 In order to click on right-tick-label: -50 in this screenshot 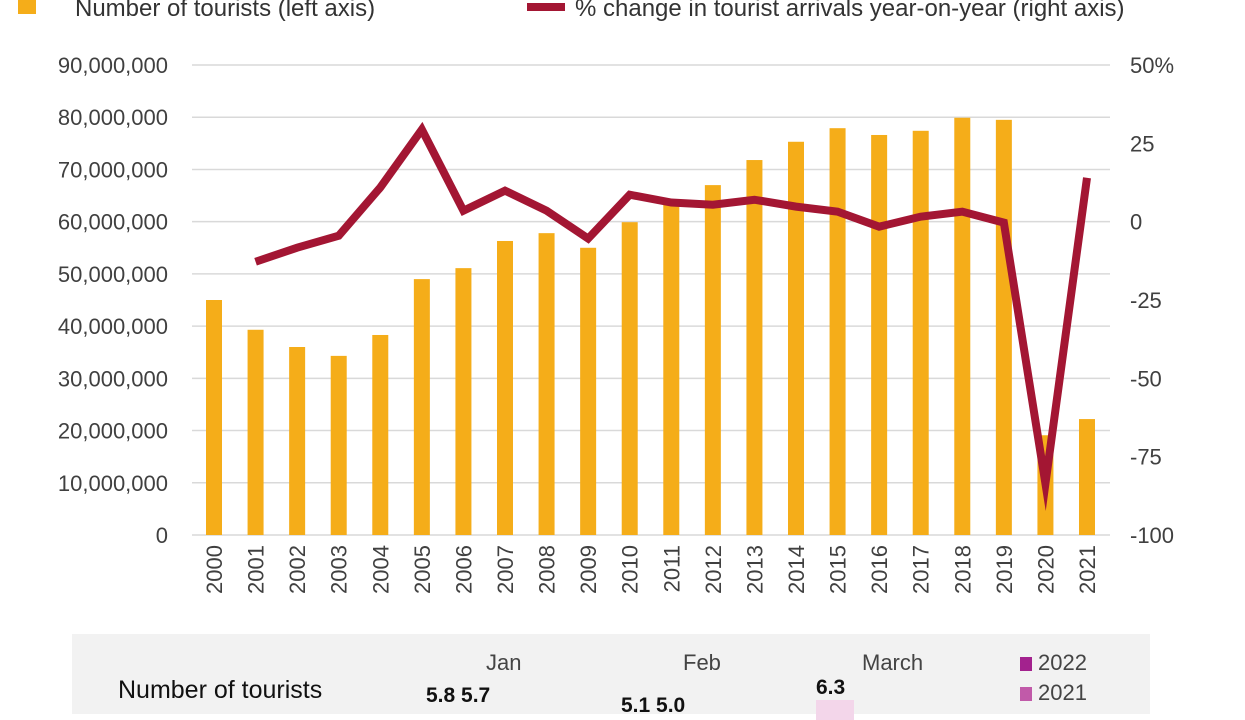, I will do `click(1146, 378)`.